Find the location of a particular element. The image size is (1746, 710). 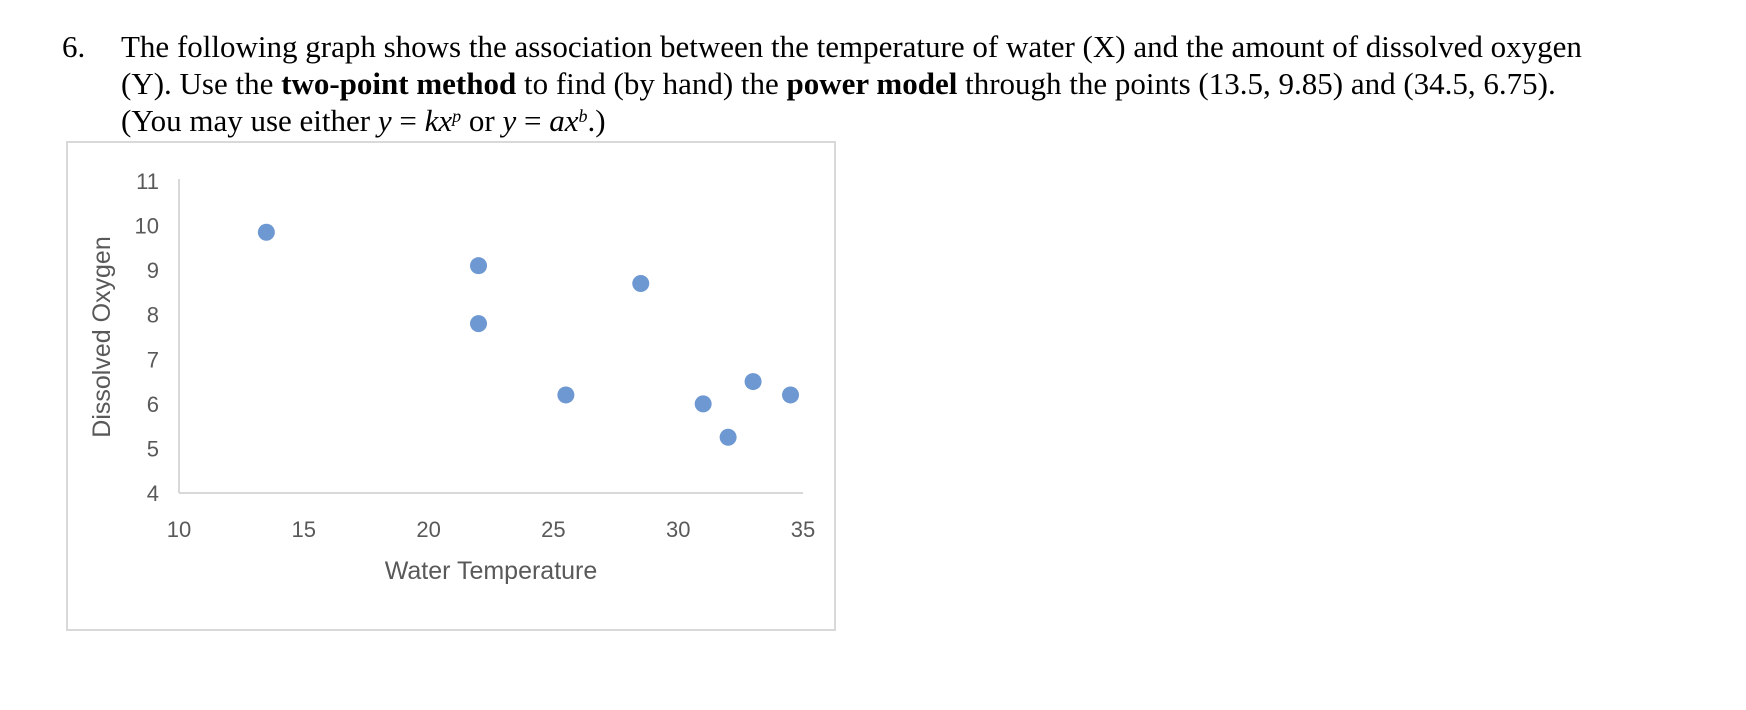

x-tick-label: 15 is located at coordinates (304, 529).